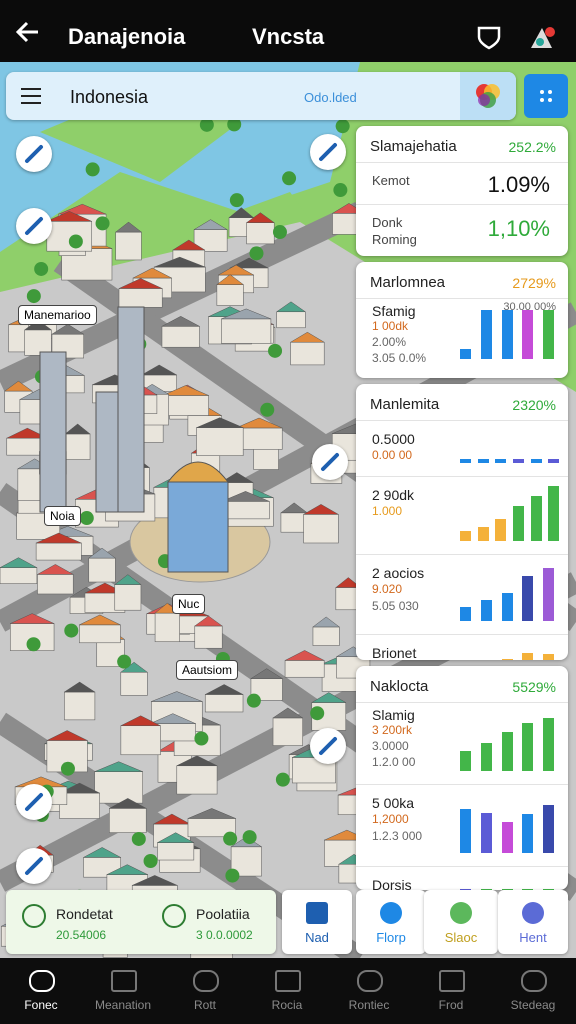 Image resolution: width=576 pixels, height=1024 pixels. Describe the element at coordinates (533, 922) in the screenshot. I see `action-button: Hent` at that location.